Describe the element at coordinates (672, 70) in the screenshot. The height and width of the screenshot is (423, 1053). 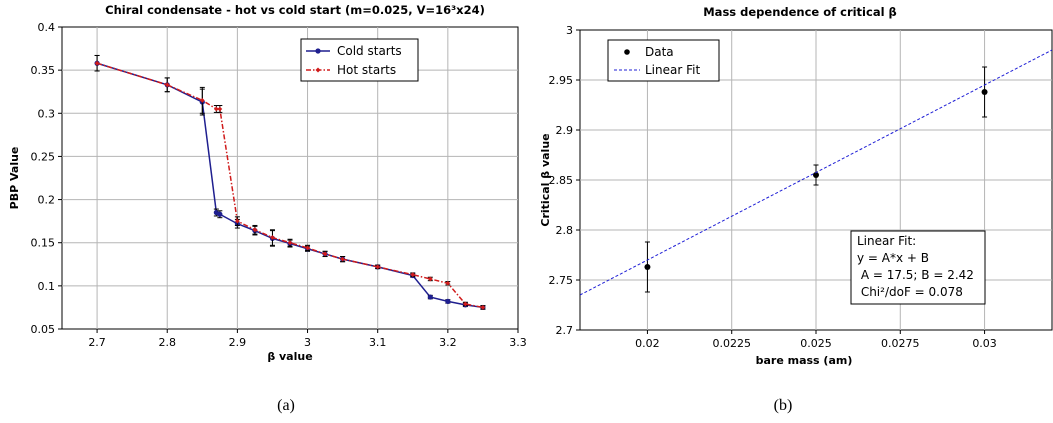
I see `legend-fit-label: Linear Fit` at that location.